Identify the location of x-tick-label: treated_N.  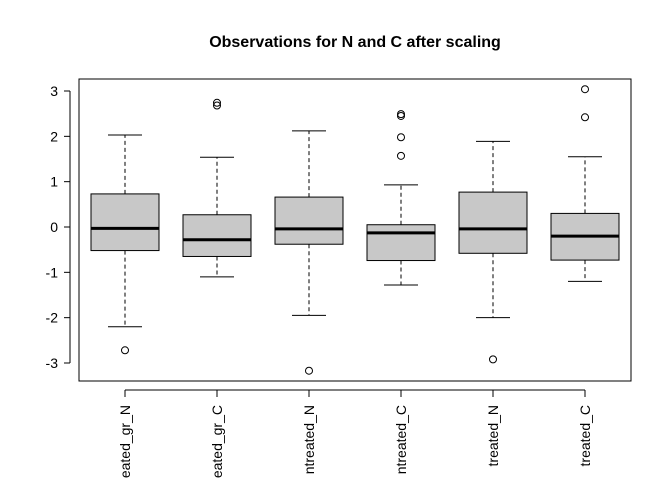
(493, 435).